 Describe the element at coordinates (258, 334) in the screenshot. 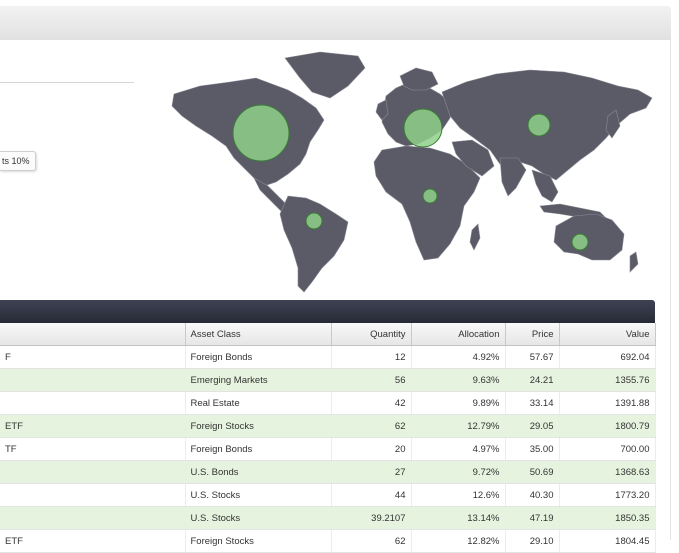

I see `column-header-asset-class: Asset Class` at that location.